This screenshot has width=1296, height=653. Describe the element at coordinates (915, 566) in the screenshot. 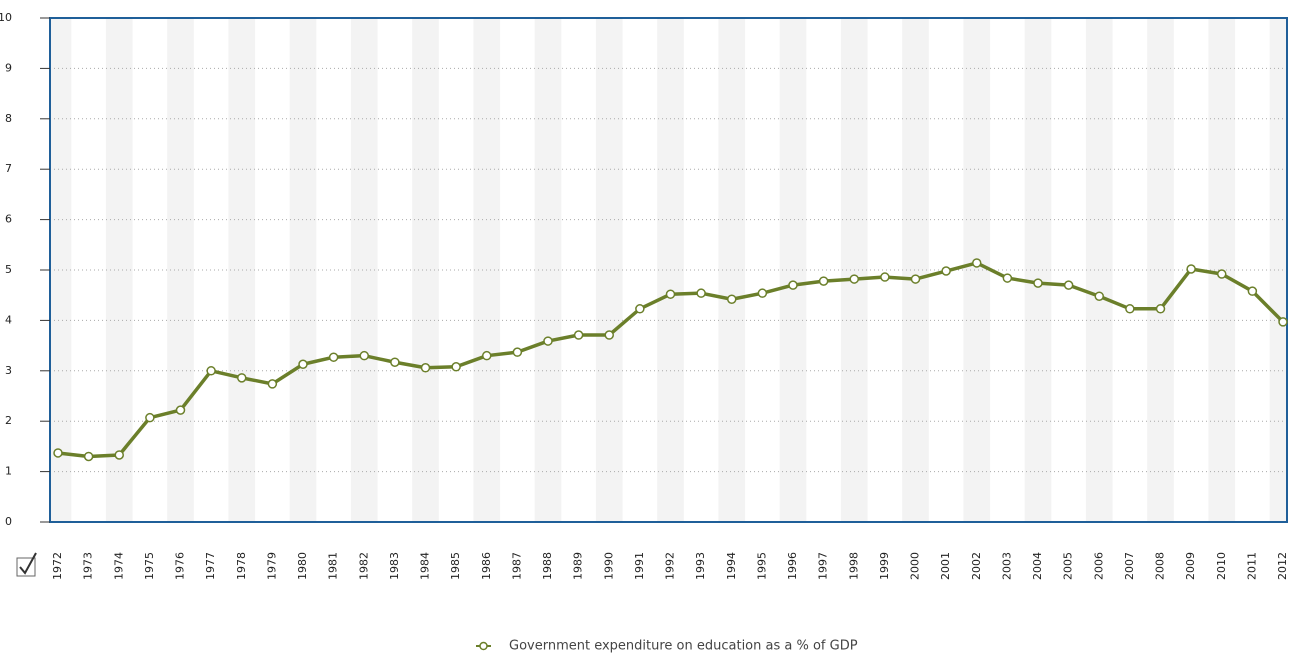

I see `x-tick-label: 2000` at that location.